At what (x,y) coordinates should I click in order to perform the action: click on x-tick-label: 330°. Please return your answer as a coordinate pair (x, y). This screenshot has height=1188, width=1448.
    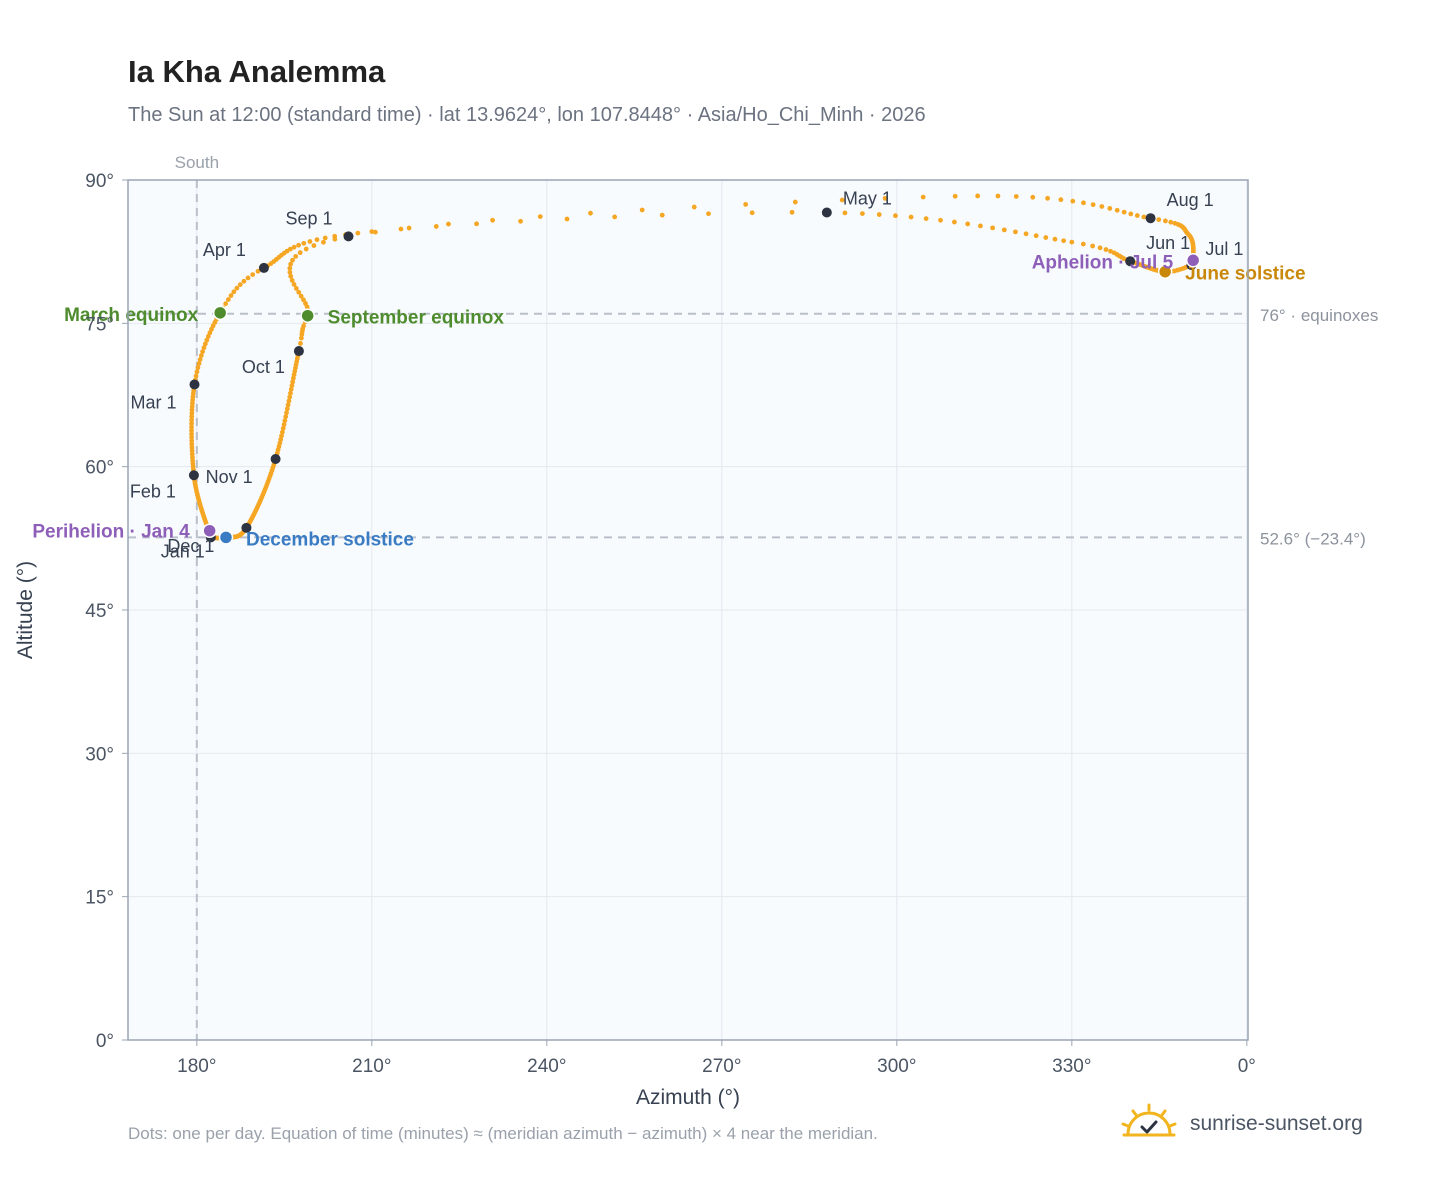
    Looking at the image, I should click on (1071, 1066).